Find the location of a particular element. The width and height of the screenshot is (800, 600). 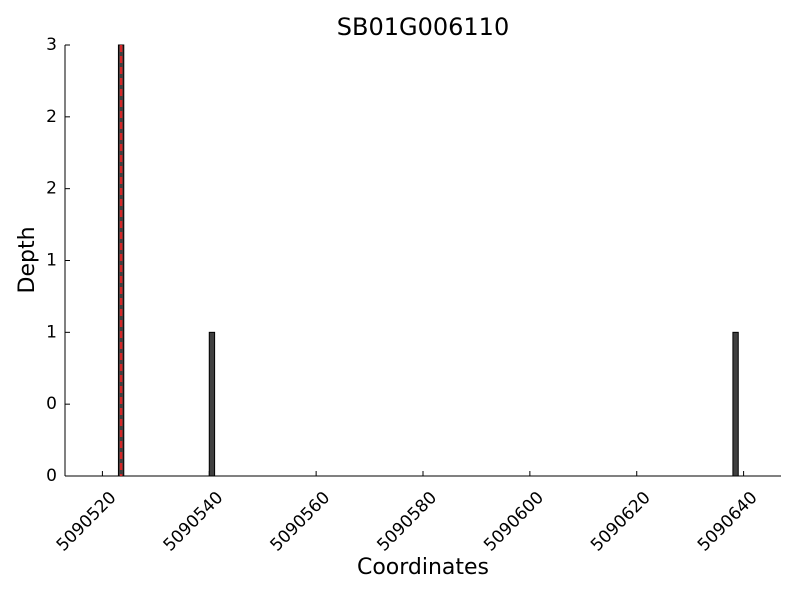

x-tick-label: 5090520 is located at coordinates (87, 522).